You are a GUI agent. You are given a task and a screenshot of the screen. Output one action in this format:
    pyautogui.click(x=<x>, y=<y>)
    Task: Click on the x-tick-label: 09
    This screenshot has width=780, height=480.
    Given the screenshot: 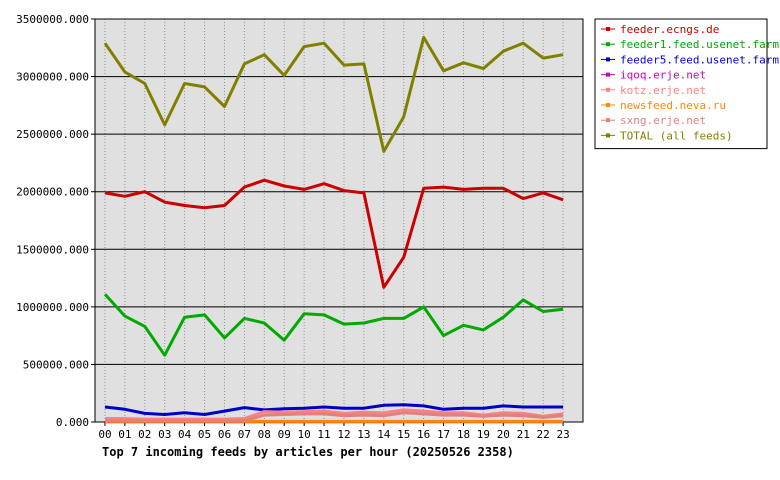 What is the action you would take?
    pyautogui.click(x=284, y=434)
    